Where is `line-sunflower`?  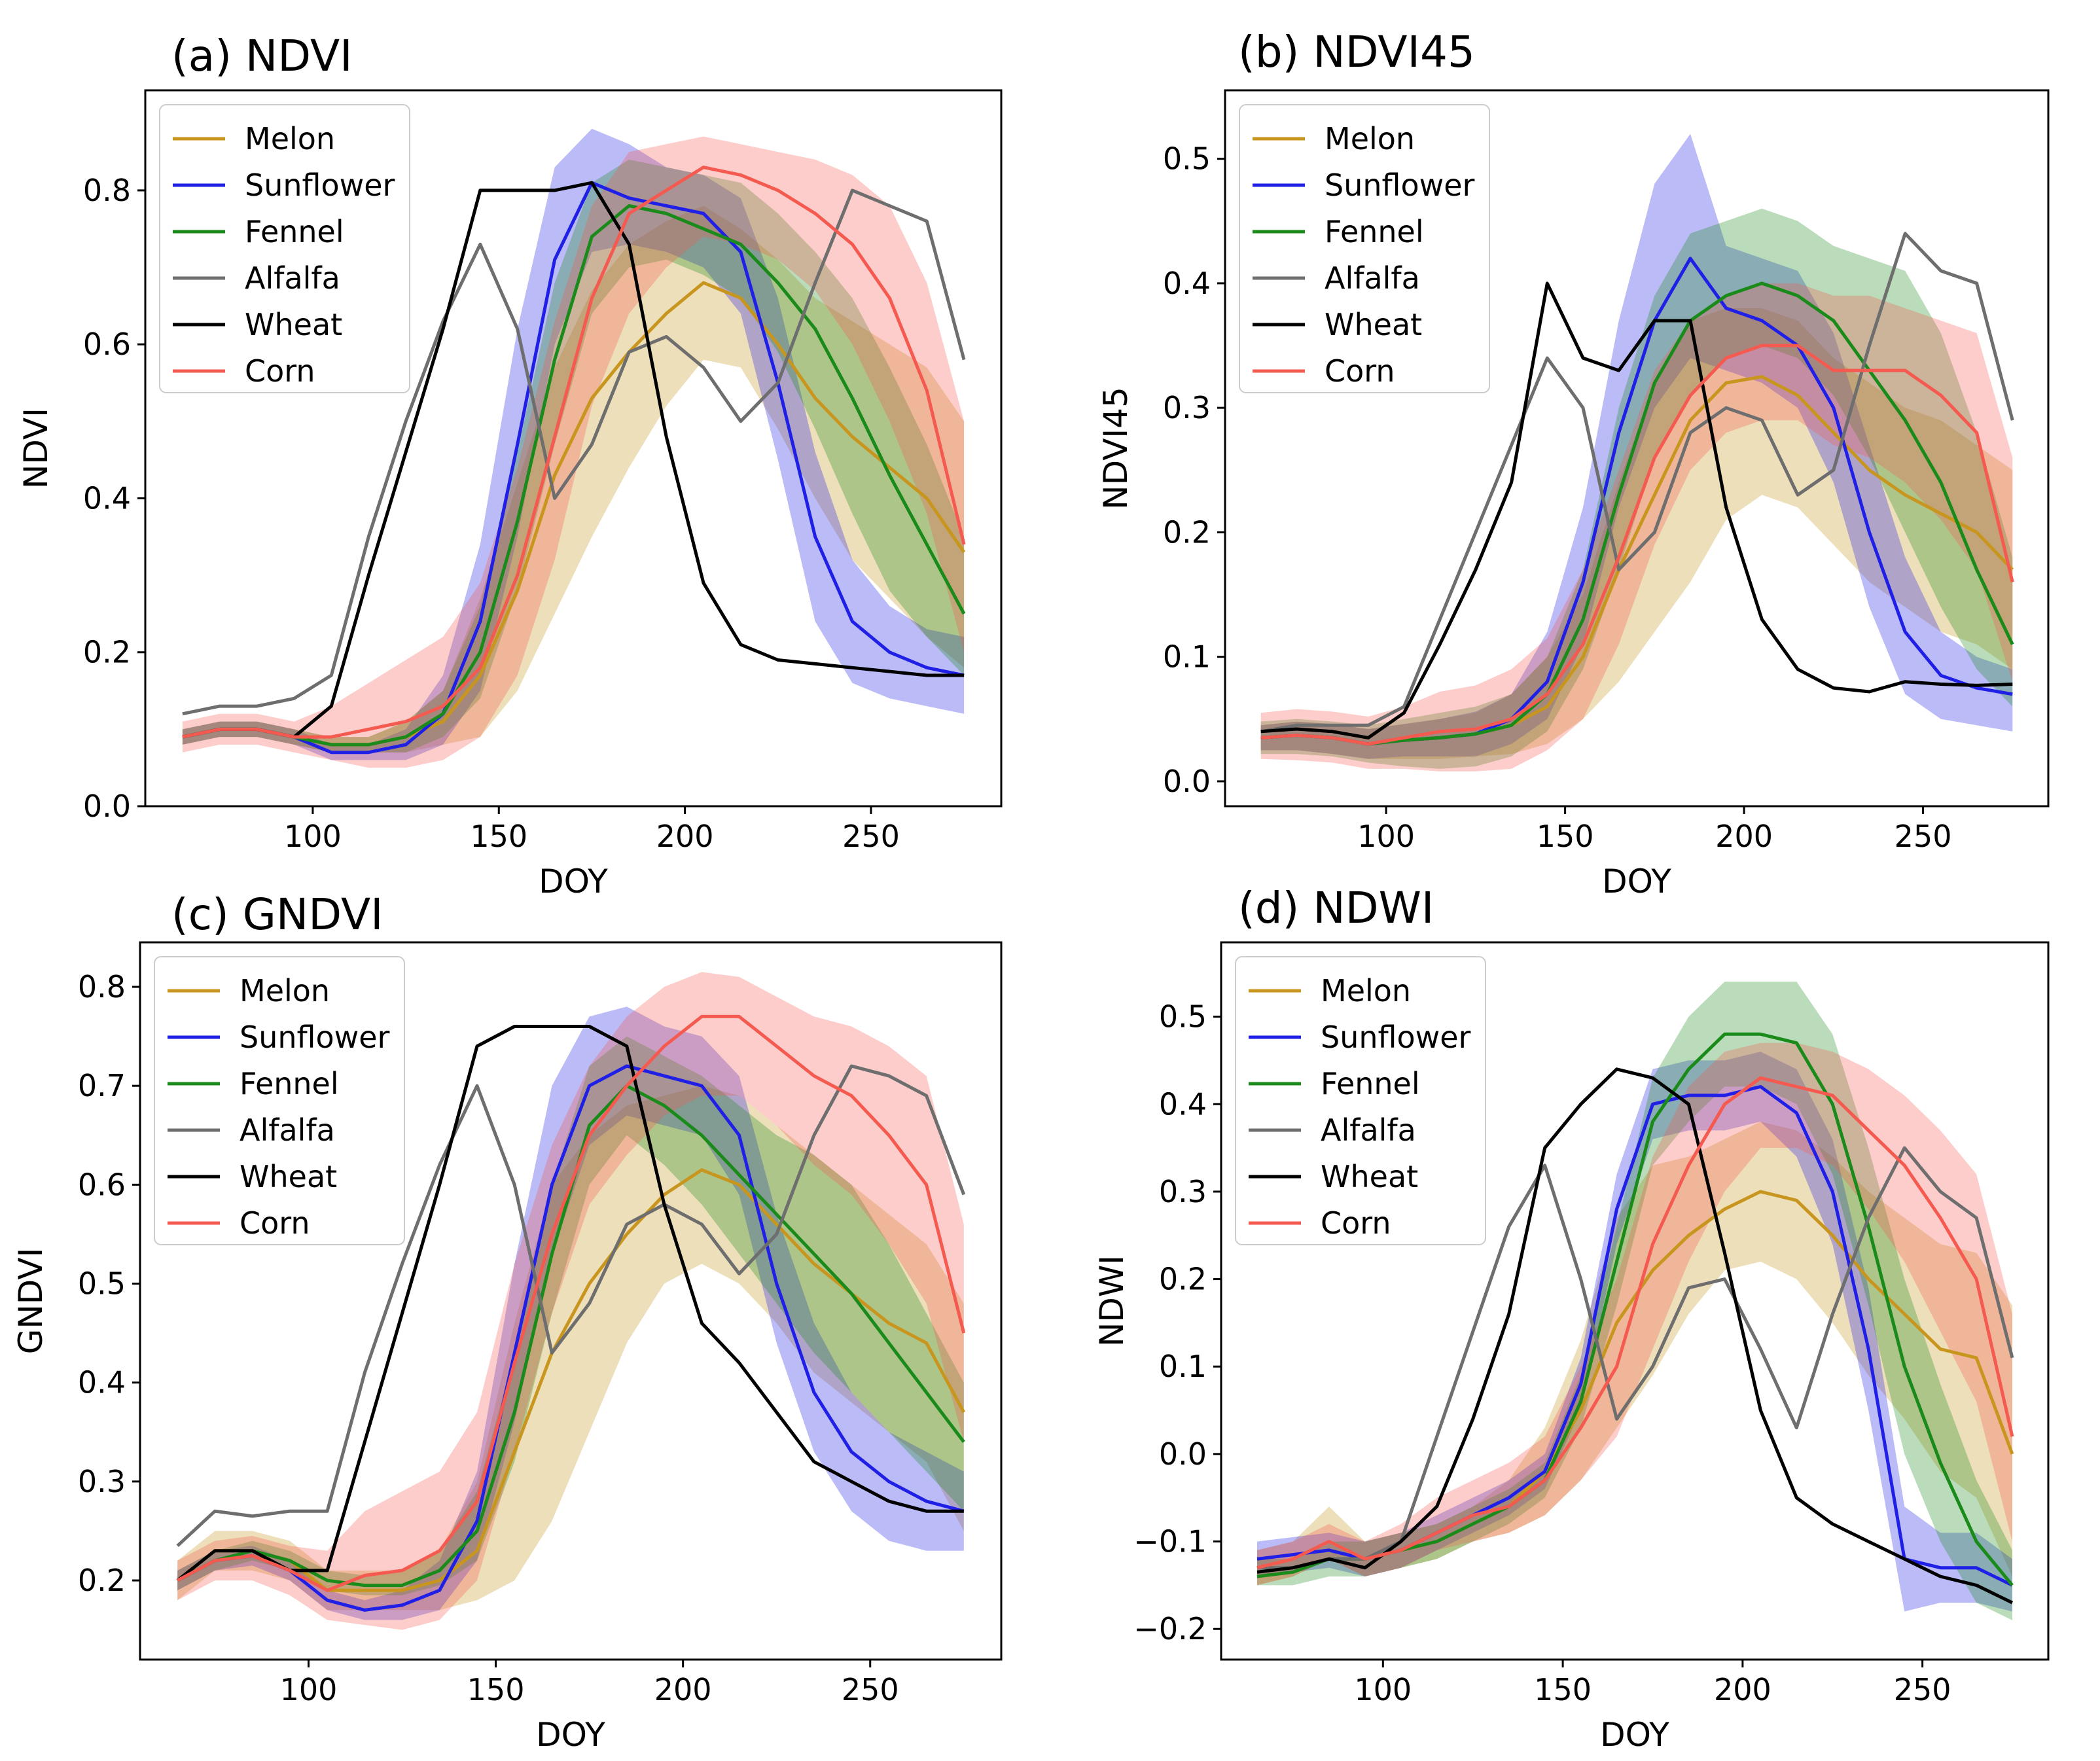 line-sunflower is located at coordinates (571, 1338).